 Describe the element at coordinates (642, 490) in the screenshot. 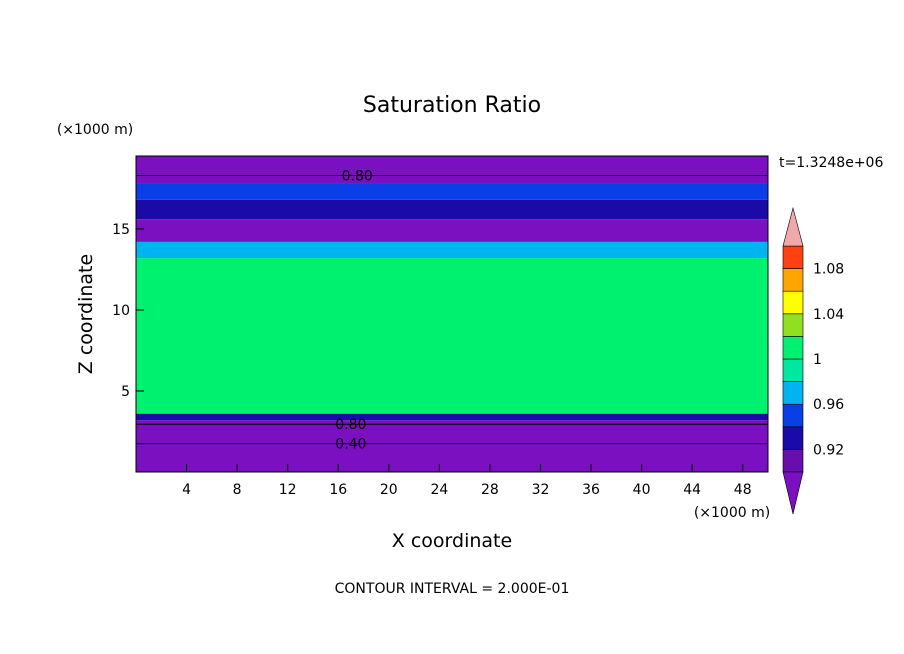

I see `x-tick-label: 40` at that location.